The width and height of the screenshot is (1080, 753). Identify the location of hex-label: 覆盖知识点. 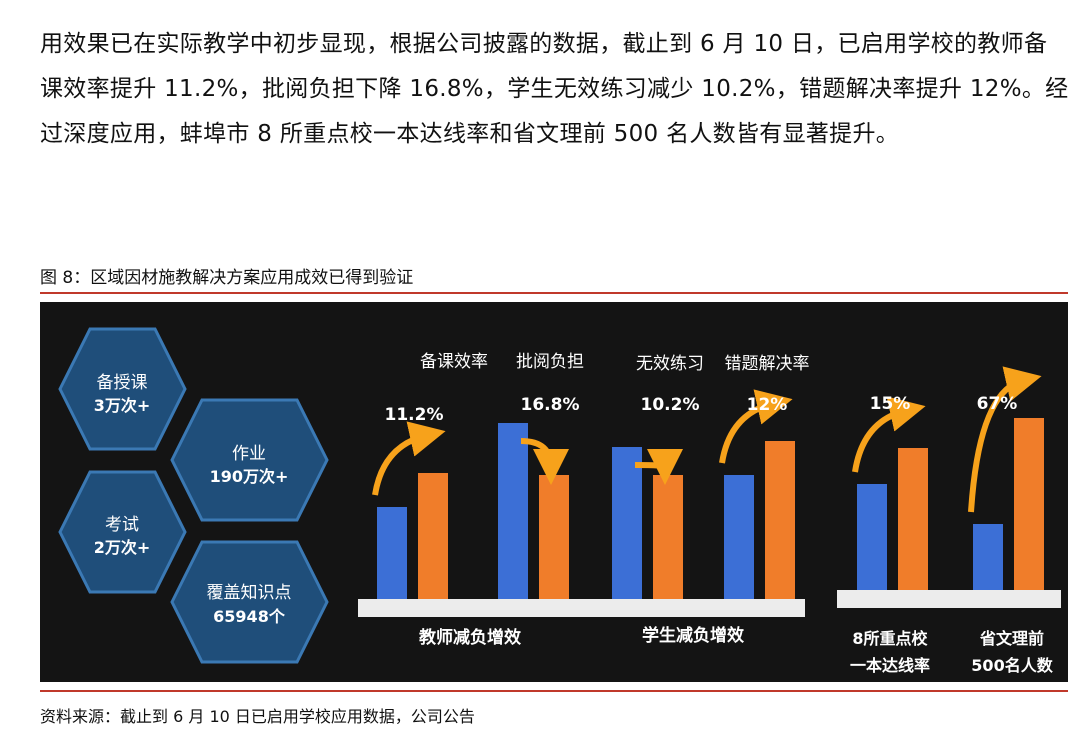
(249, 593).